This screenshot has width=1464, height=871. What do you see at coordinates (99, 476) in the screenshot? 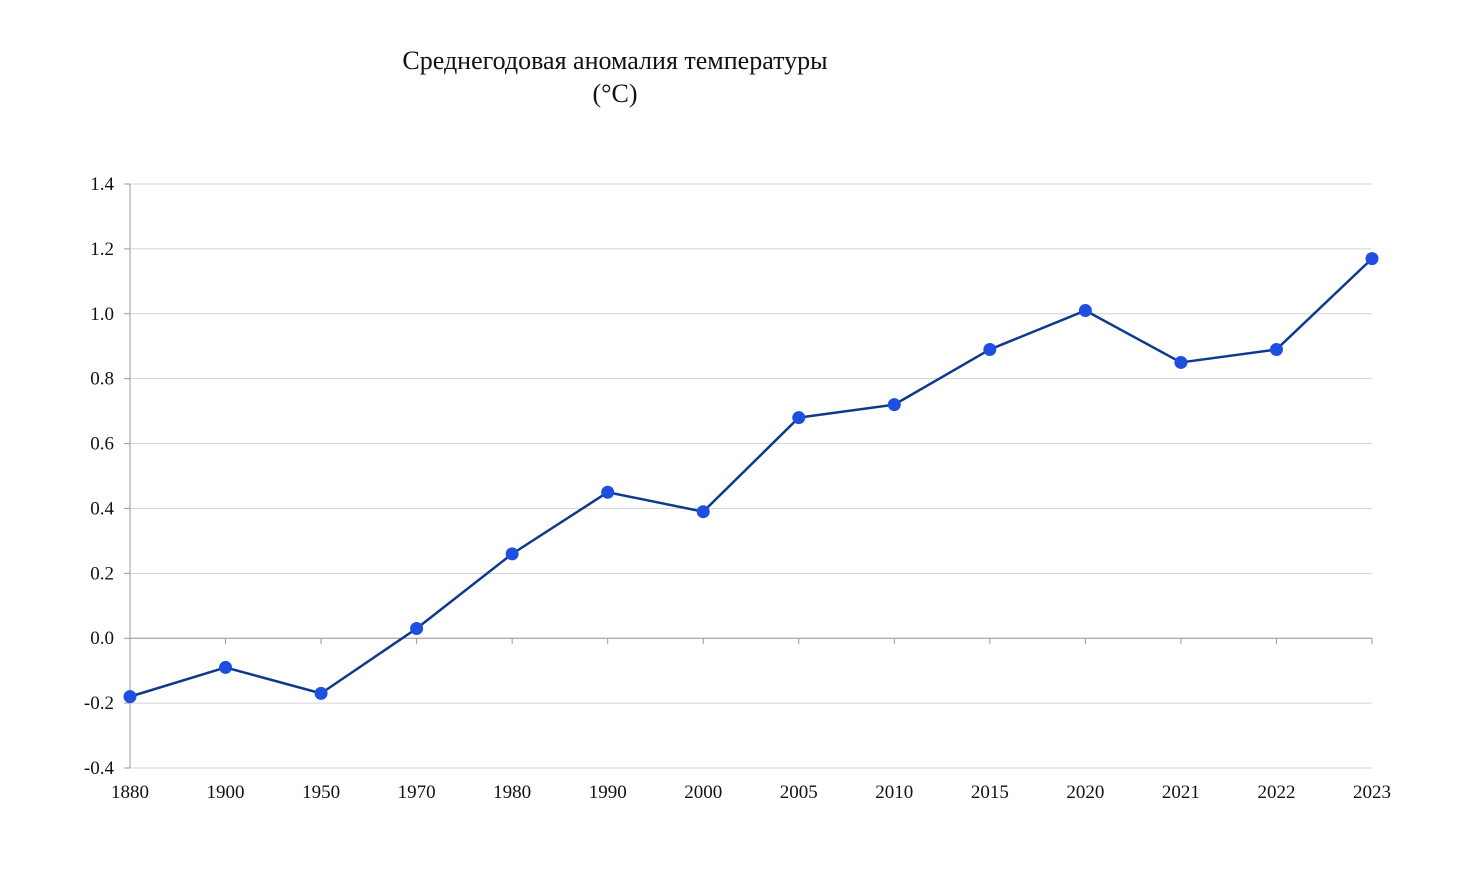
I see `y-tick-labels: -0.4 -0.2 0.0 0.2 0.4 0.6 0.8 1.0 1.2 1.4` at bounding box center [99, 476].